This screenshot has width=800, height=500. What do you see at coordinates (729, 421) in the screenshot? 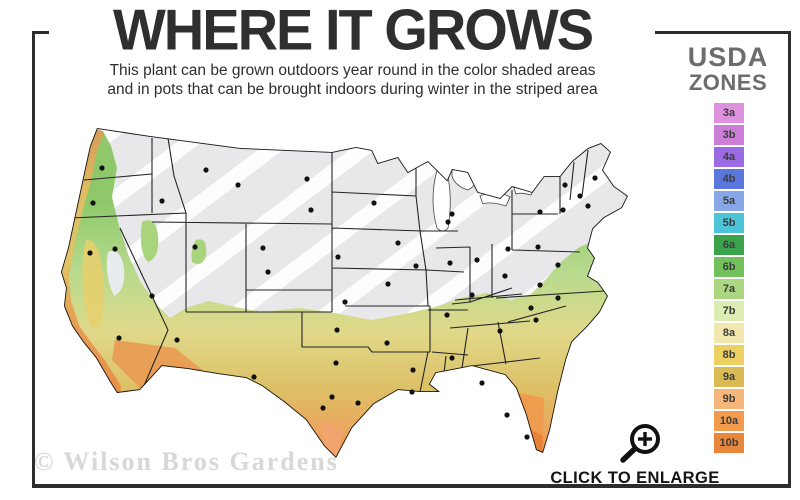
I see `legend-zone-10a: 10a` at bounding box center [729, 421].